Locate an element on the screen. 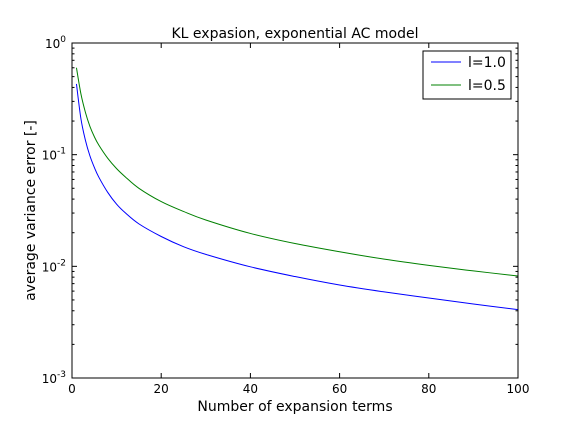 Image resolution: width=576 pixels, height=432 pixels. legend: l=1.0 l=0.5 is located at coordinates (467, 75).